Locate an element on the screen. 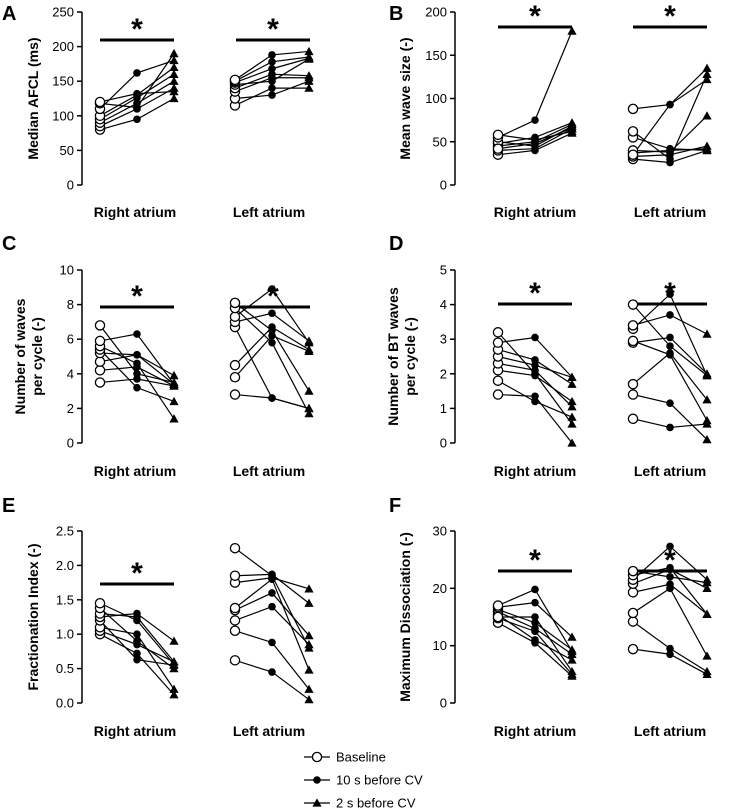  y-tick-label: 30 is located at coordinates (440, 531).